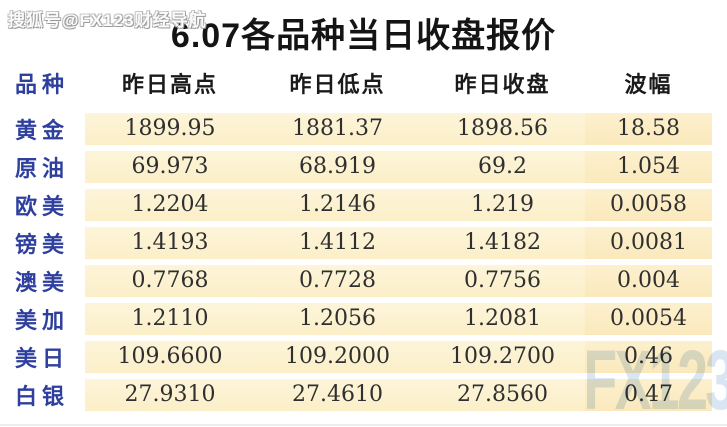 This screenshot has width=727, height=427. What do you see at coordinates (648, 205) in the screenshot?
I see `range-value: 0.0058` at bounding box center [648, 205].